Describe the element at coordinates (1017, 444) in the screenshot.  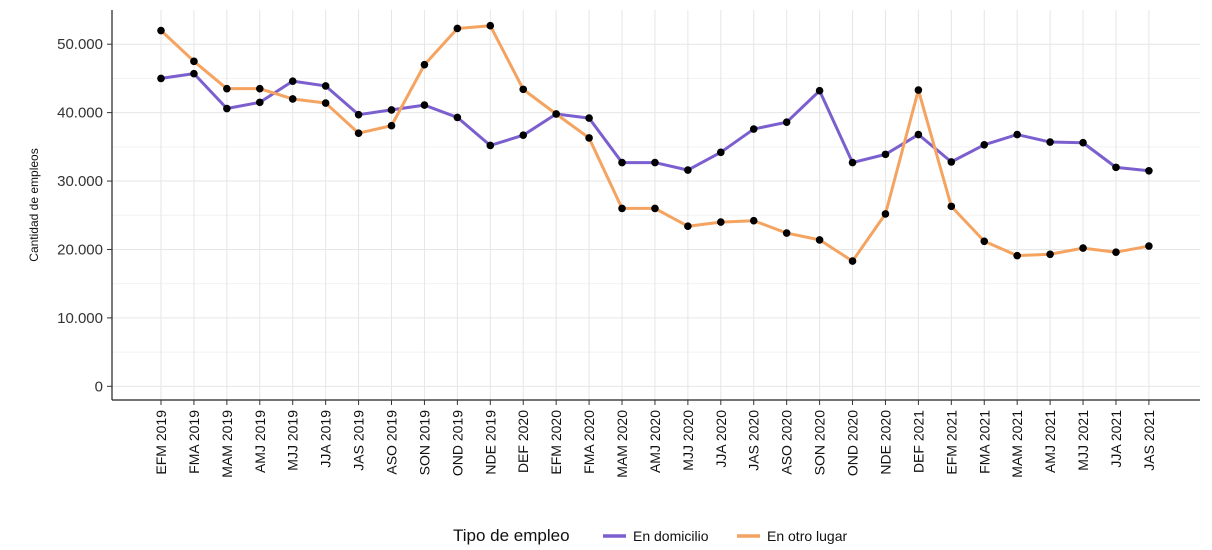
I see `x-tick-label: MAM 2021` at that location.